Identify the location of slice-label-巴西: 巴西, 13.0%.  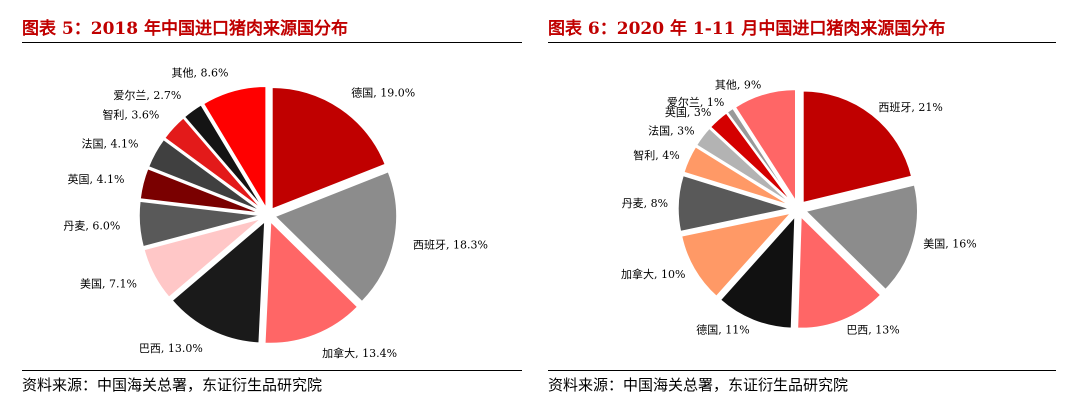
(171, 348).